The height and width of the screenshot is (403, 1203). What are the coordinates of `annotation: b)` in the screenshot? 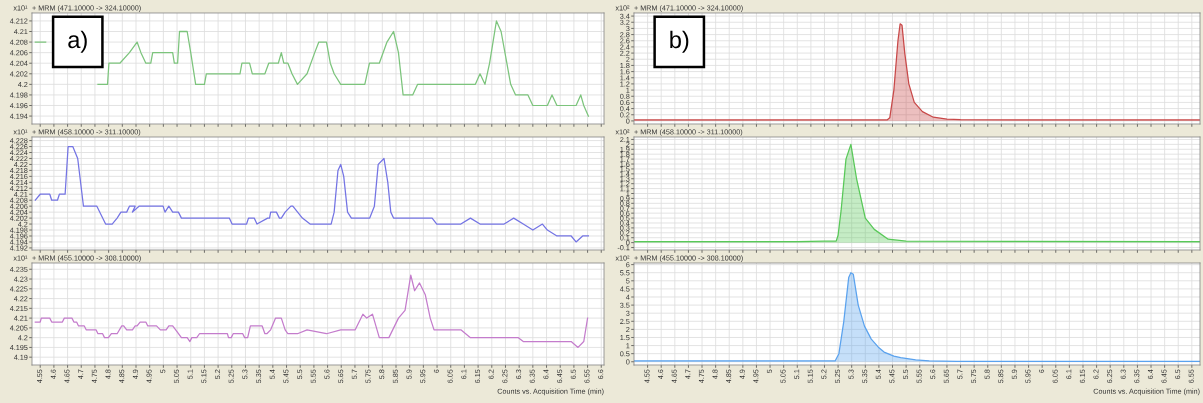 It's located at (679, 41).